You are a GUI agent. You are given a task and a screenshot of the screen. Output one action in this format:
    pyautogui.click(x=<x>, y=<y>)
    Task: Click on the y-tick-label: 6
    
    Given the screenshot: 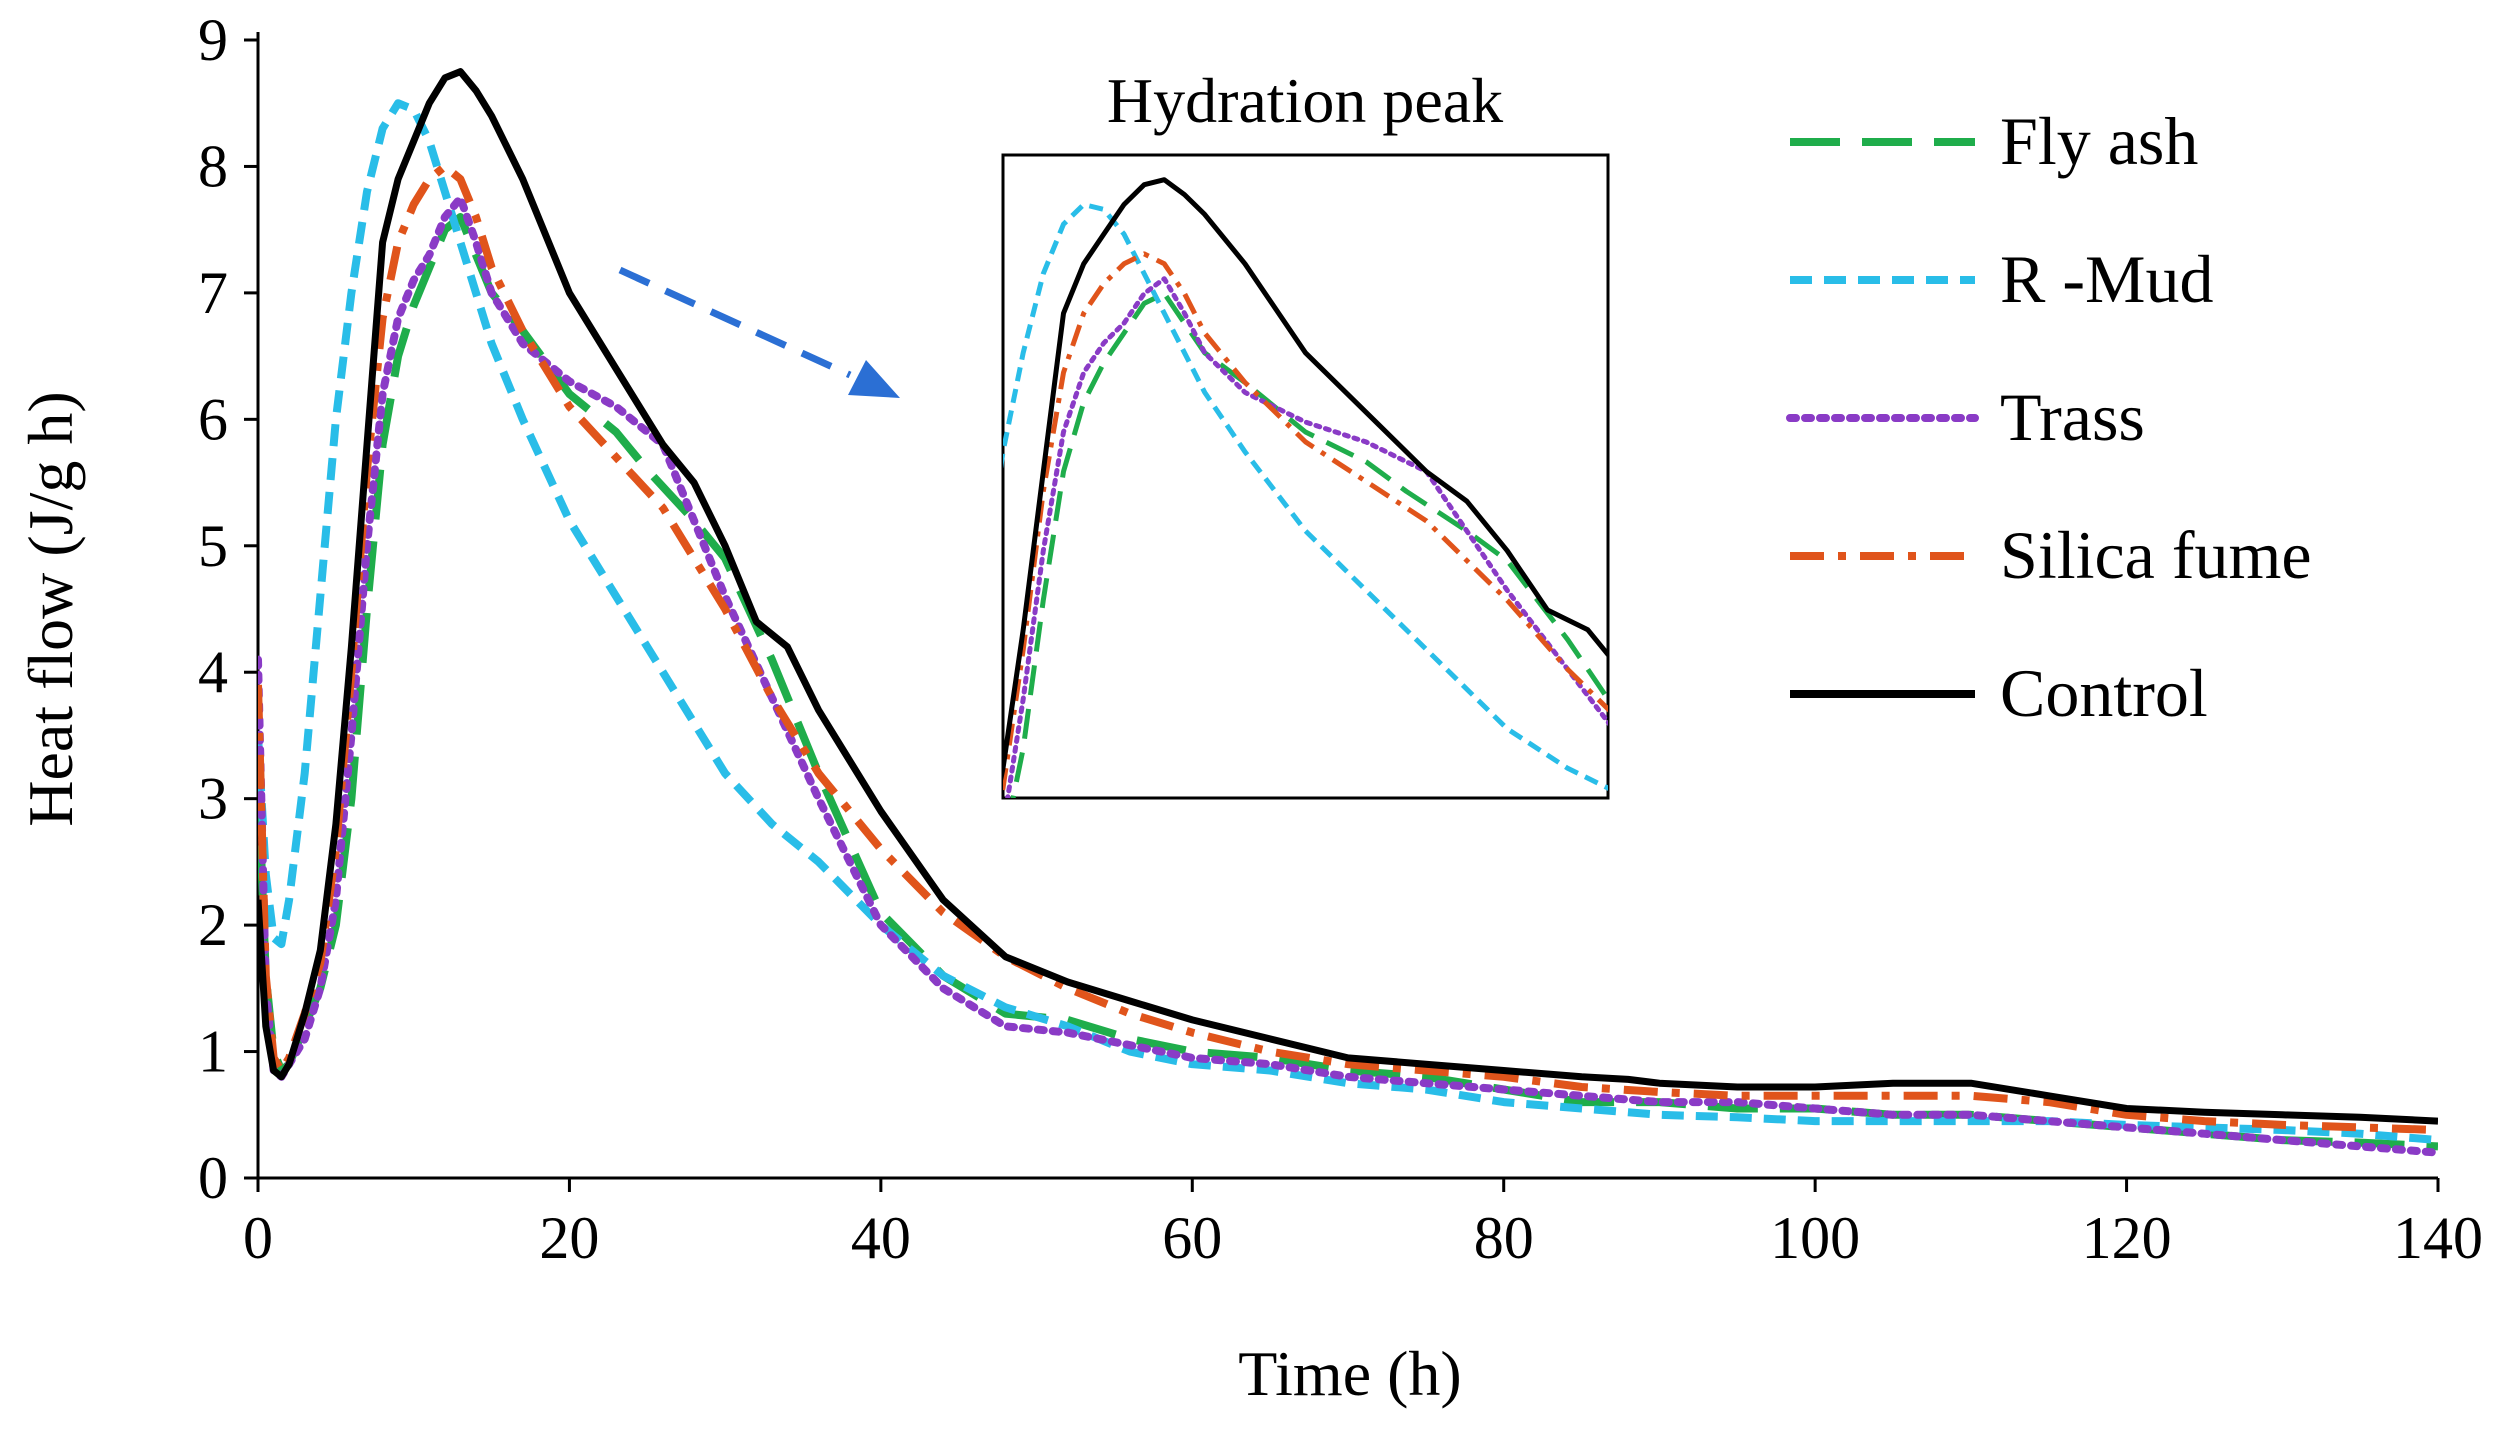 What is the action you would take?
    pyautogui.click(x=213, y=419)
    